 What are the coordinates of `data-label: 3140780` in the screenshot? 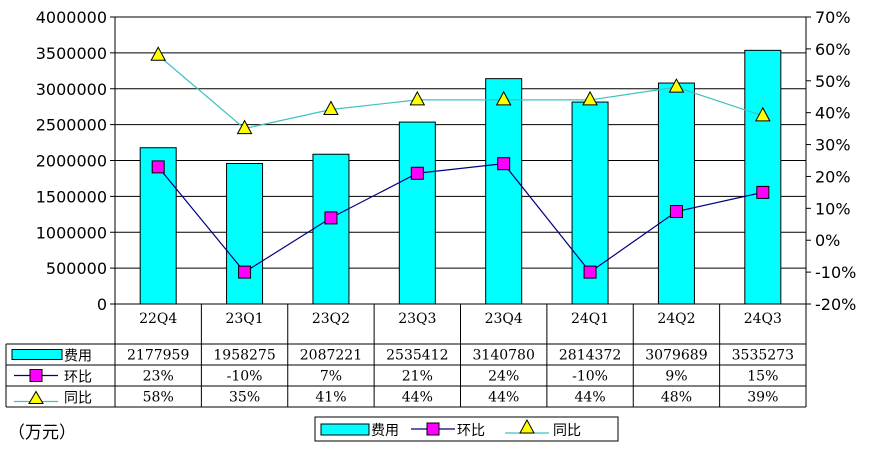 It's located at (504, 356).